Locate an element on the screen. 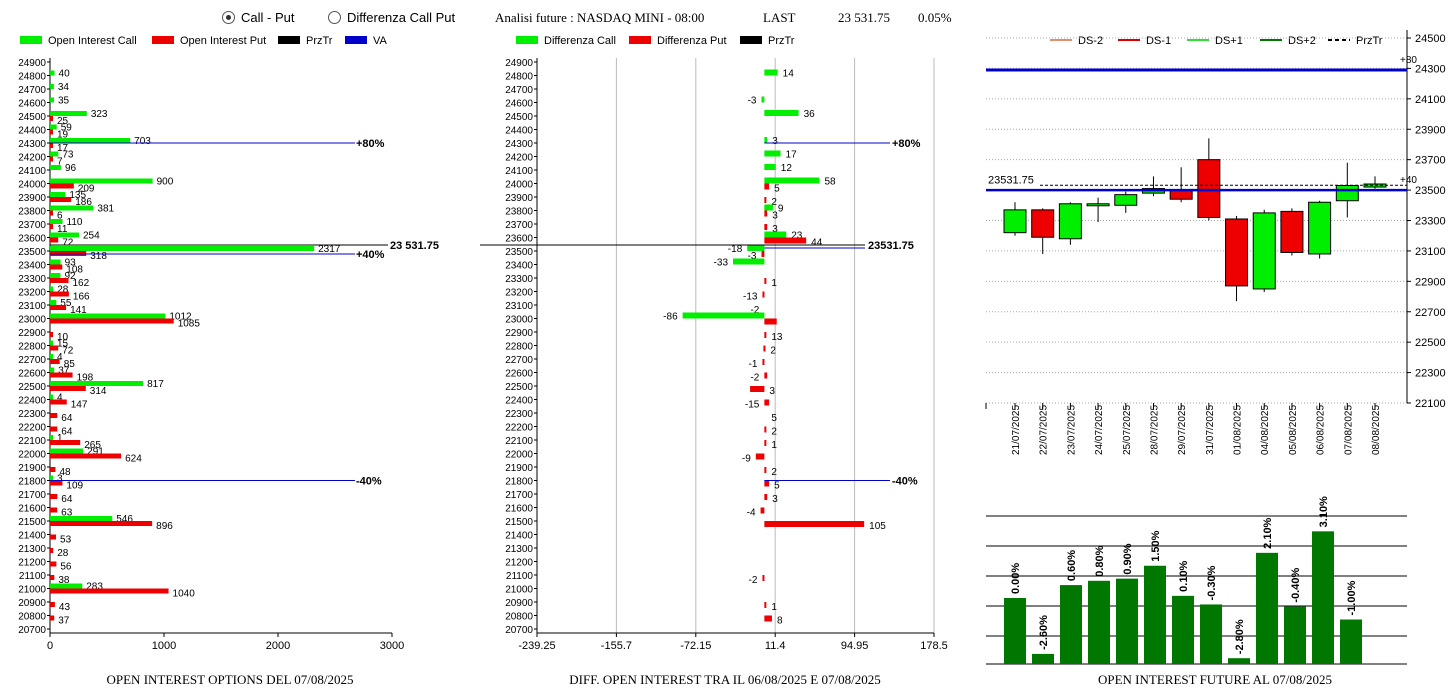 The height and width of the screenshot is (693, 1450). level-label: +80 is located at coordinates (1408, 60).